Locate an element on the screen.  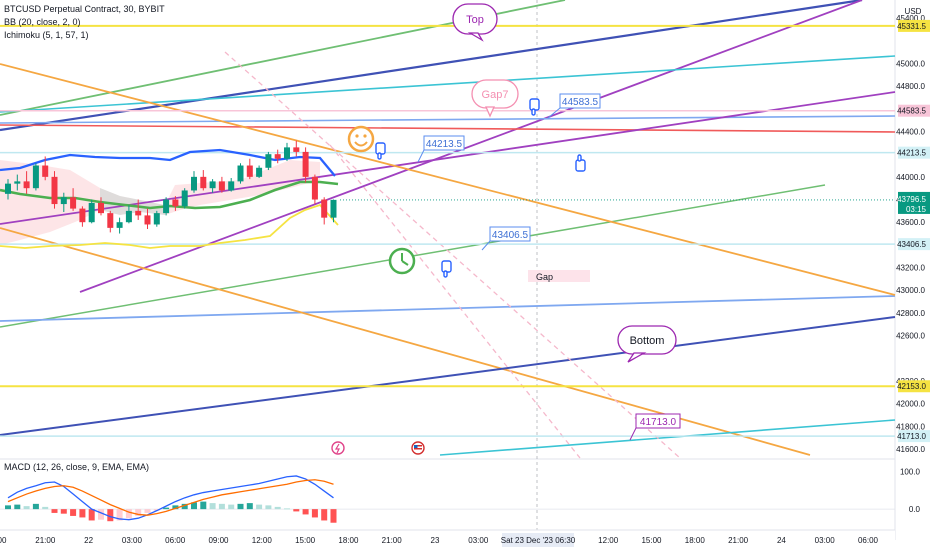
bottom-callout: Bottom is located at coordinates (647, 344).